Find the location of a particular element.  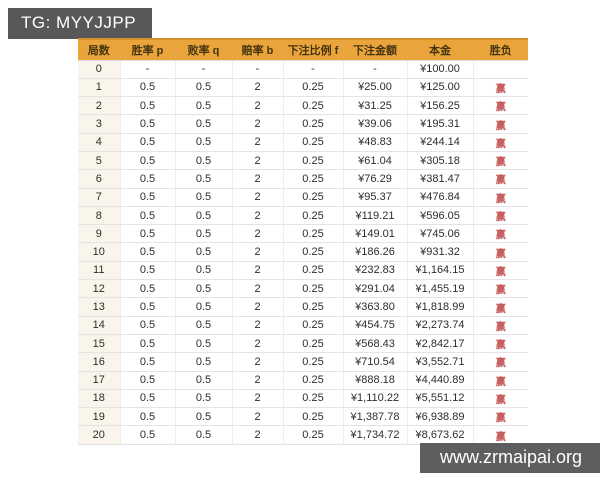

cell-bet-amount: ¥119.21 is located at coordinates (375, 216).